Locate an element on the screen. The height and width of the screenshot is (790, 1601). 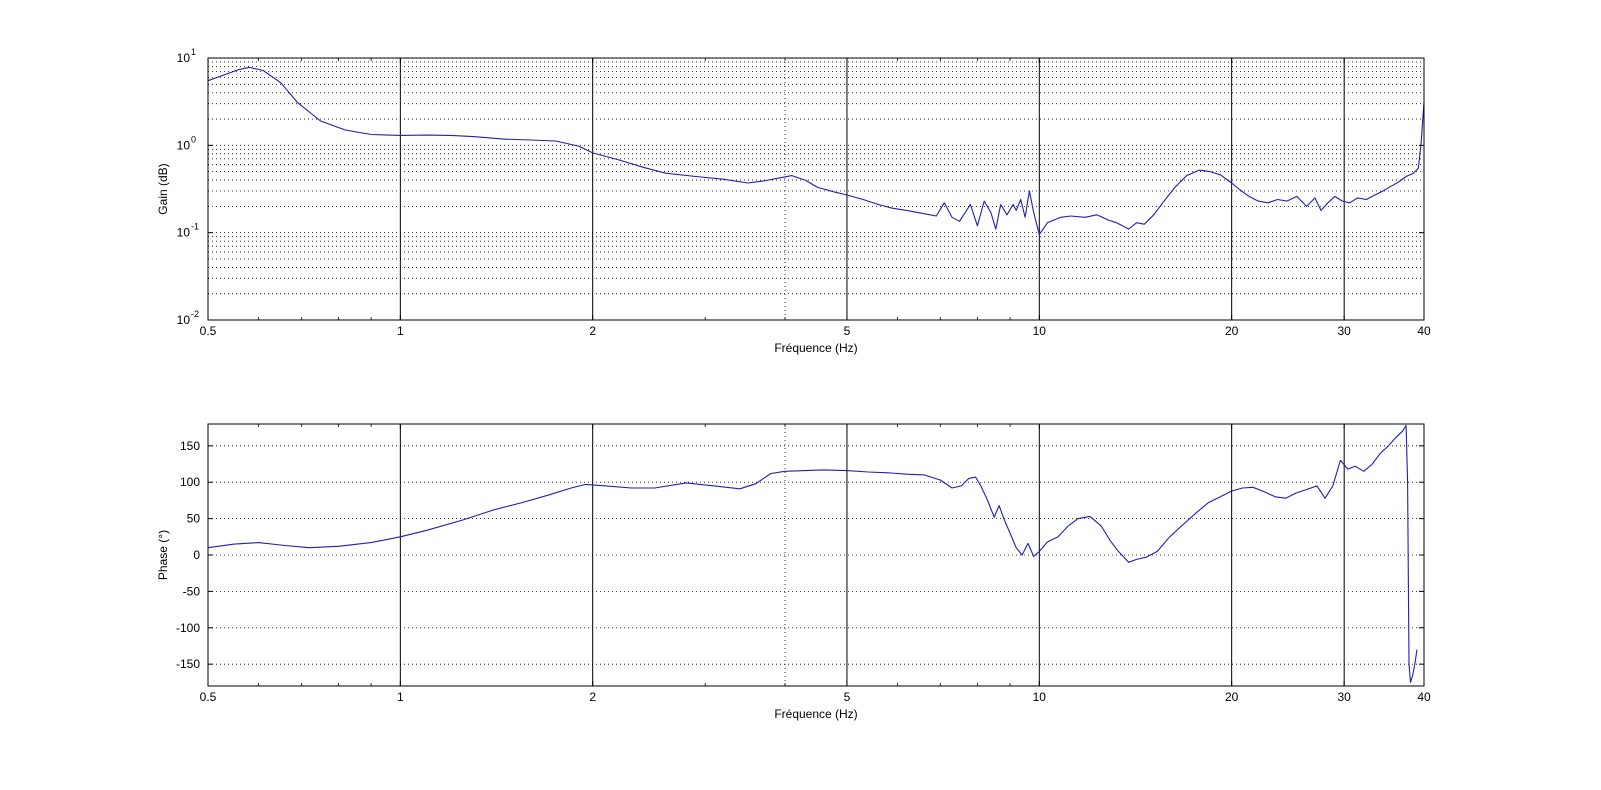
y-tick-label: 0 is located at coordinates (196, 555).